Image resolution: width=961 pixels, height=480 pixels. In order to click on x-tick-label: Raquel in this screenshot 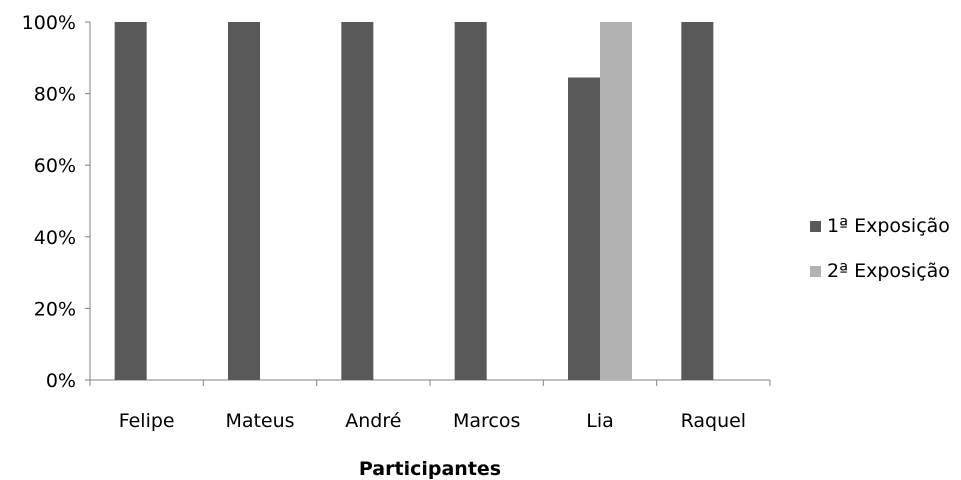, I will do `click(714, 421)`.